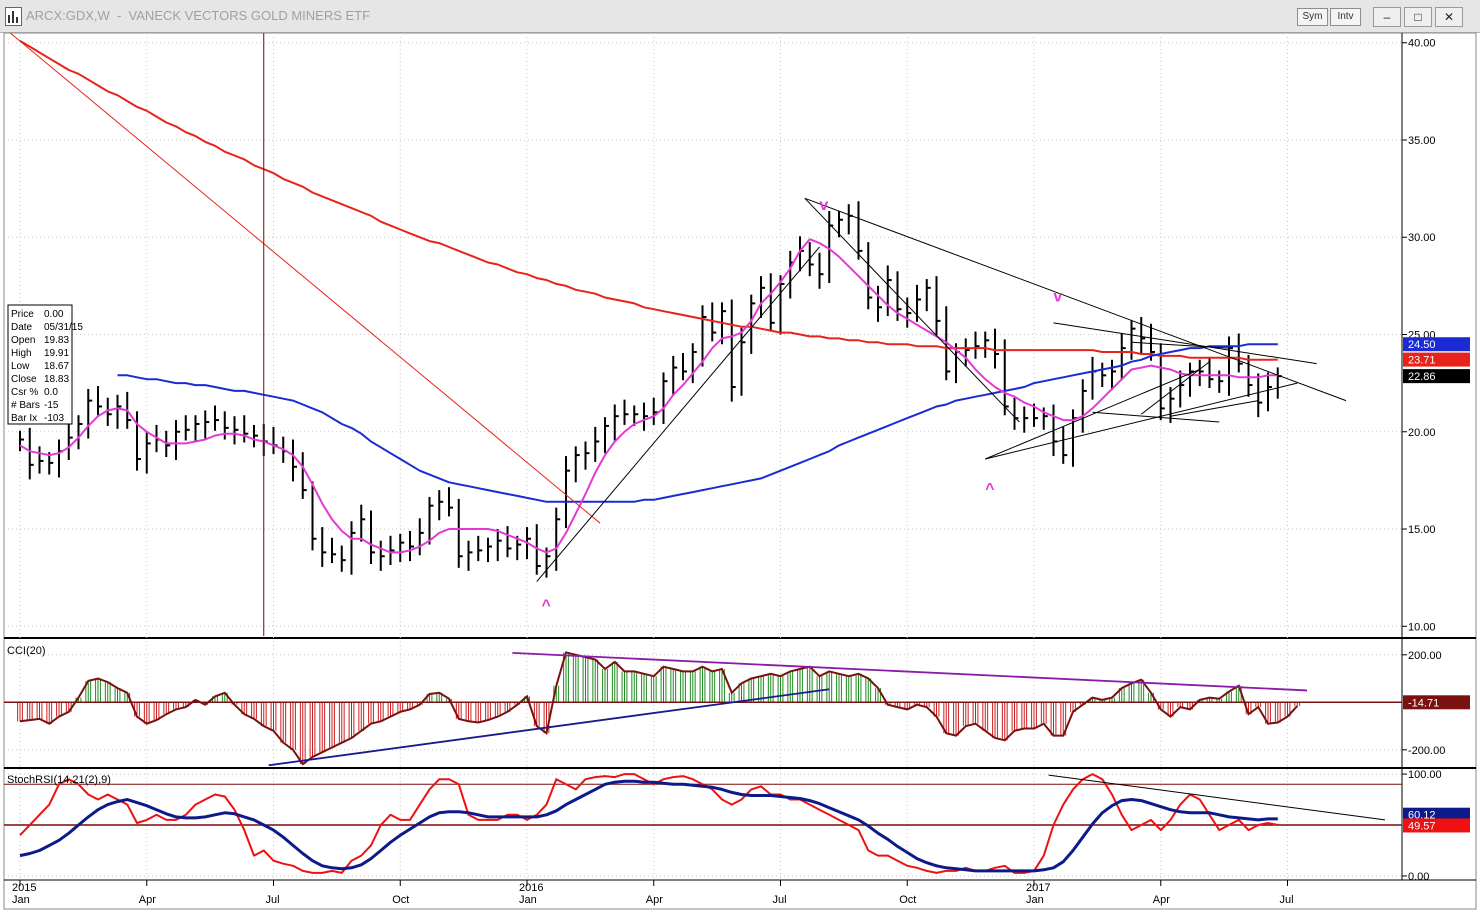 The width and height of the screenshot is (1480, 913). Describe the element at coordinates (1312, 17) in the screenshot. I see `sym-button: Sym` at that location.